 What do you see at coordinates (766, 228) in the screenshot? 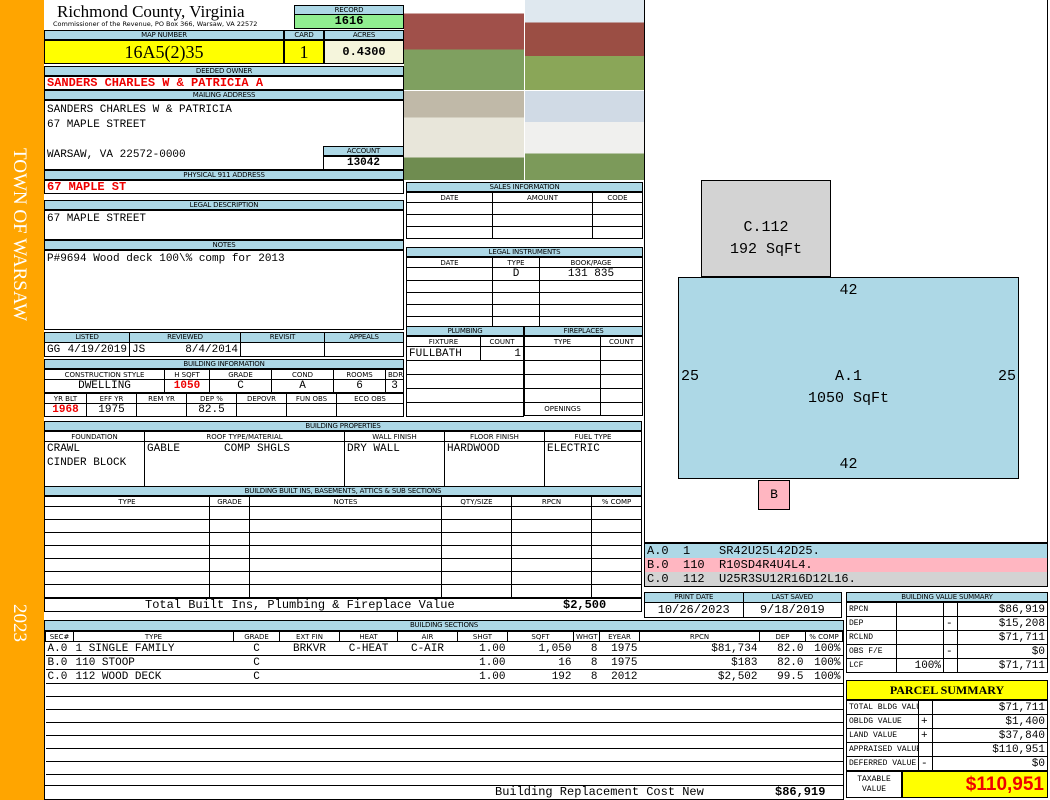
I see `sketch-section-c: C.112 192 SqFt` at bounding box center [766, 228].